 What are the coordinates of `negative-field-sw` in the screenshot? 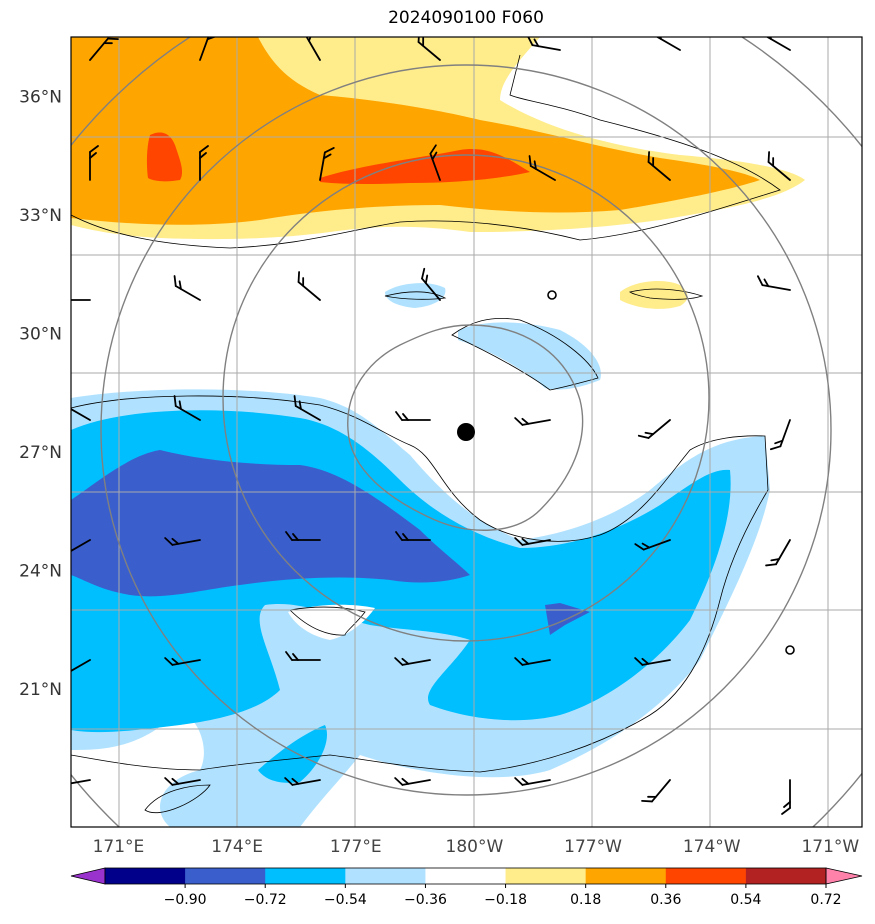 It's located at (293, 754).